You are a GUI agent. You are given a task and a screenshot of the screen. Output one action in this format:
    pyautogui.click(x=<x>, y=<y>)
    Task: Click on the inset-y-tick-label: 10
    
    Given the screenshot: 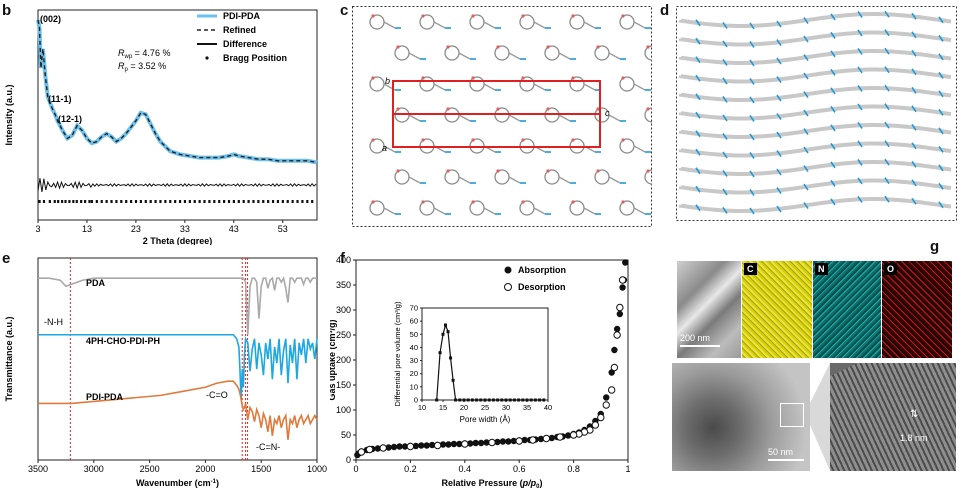 What is the action you would take?
    pyautogui.click(x=414, y=386)
    